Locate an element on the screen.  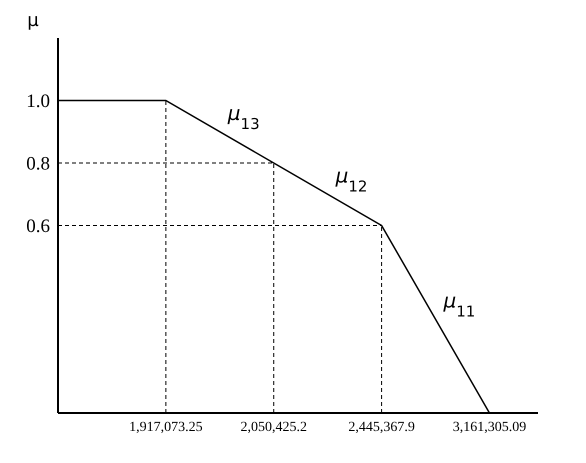
x-tick-label: 2,445,367.9 is located at coordinates (381, 427).